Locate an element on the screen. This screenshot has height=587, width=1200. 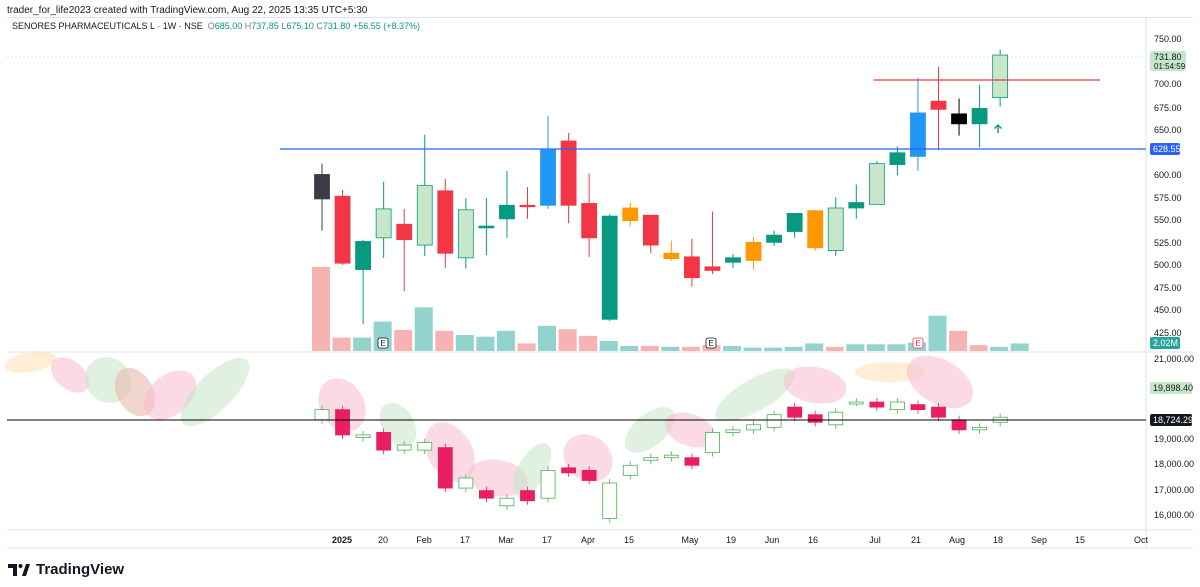
time-tick: Feb is located at coordinates (424, 540).